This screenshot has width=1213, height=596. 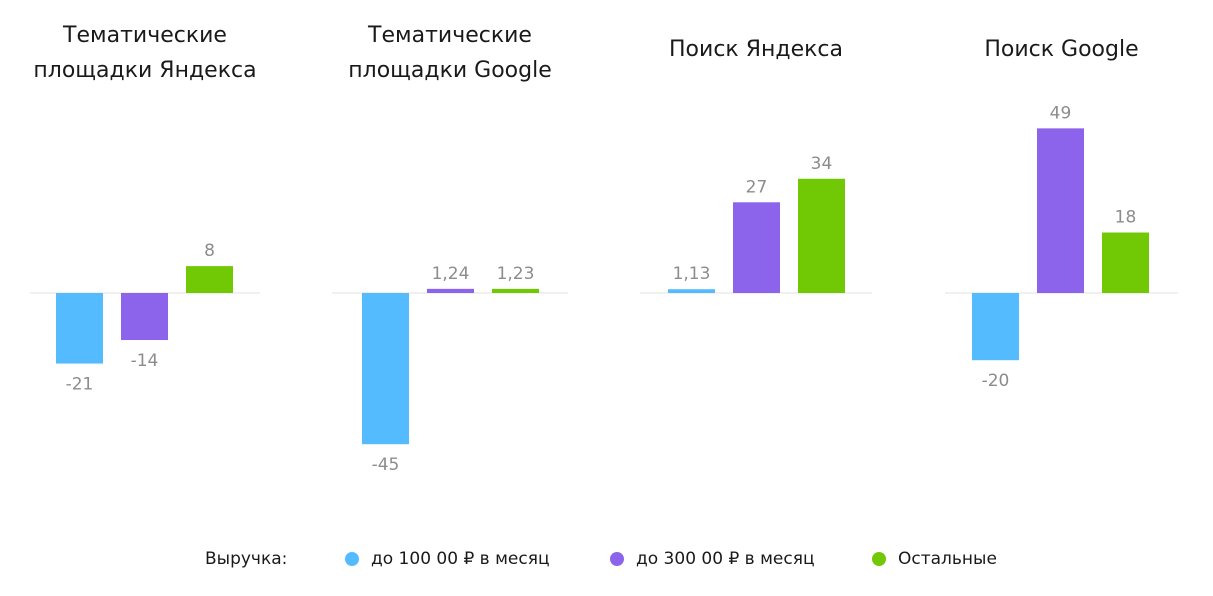 I want to click on value-label-panel-4-series-1: -20, so click(x=996, y=381).